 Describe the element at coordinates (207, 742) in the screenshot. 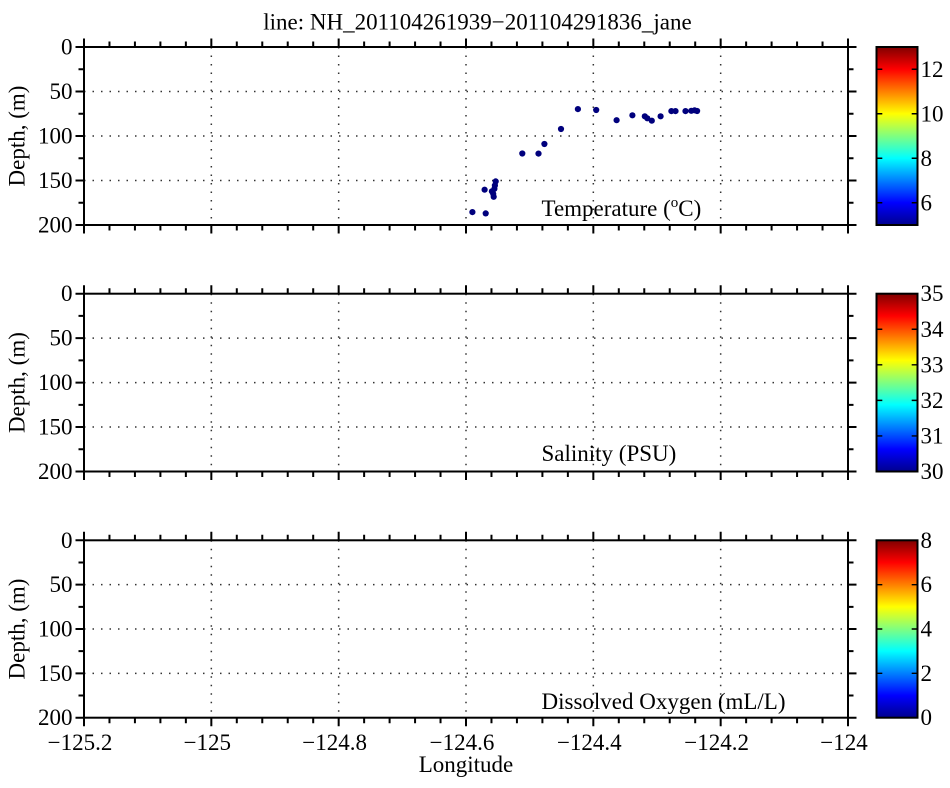

I see `svg-text: −125` at that location.